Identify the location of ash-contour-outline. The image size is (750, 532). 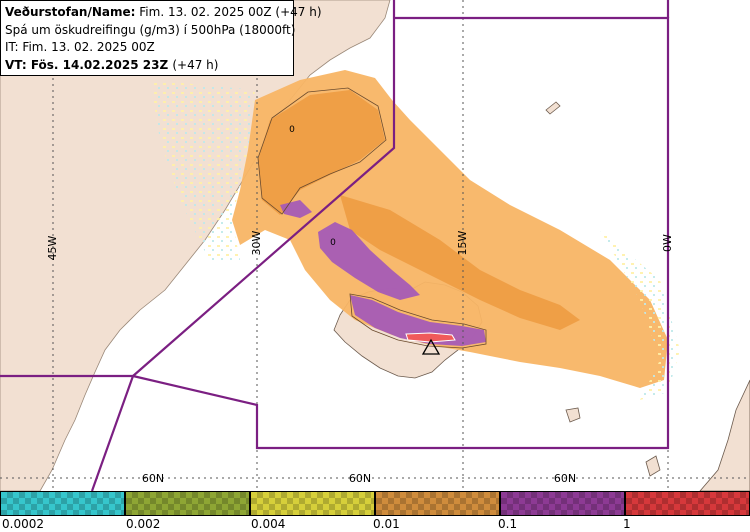
(322, 151).